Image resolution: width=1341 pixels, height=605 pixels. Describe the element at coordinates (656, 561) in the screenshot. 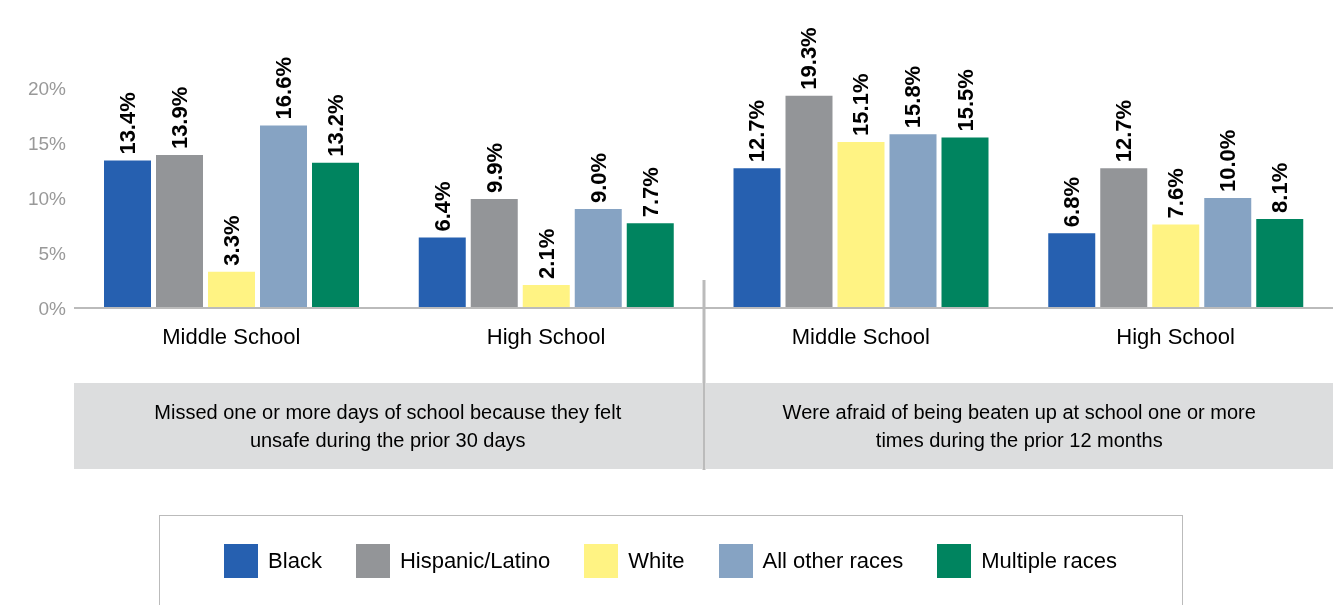

I see `legend-label: White` at that location.